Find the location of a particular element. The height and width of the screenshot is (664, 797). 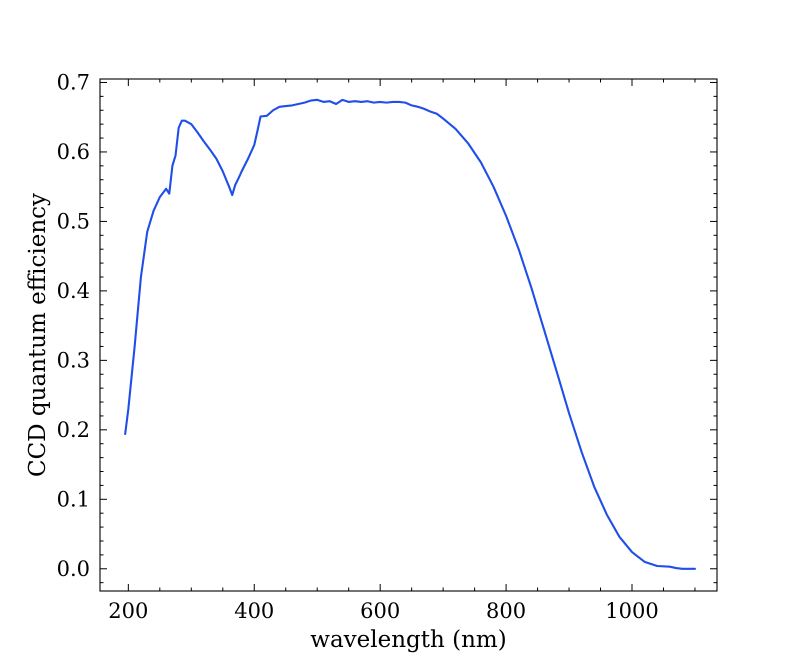

y-tick-label: 0.6 is located at coordinates (73, 152).